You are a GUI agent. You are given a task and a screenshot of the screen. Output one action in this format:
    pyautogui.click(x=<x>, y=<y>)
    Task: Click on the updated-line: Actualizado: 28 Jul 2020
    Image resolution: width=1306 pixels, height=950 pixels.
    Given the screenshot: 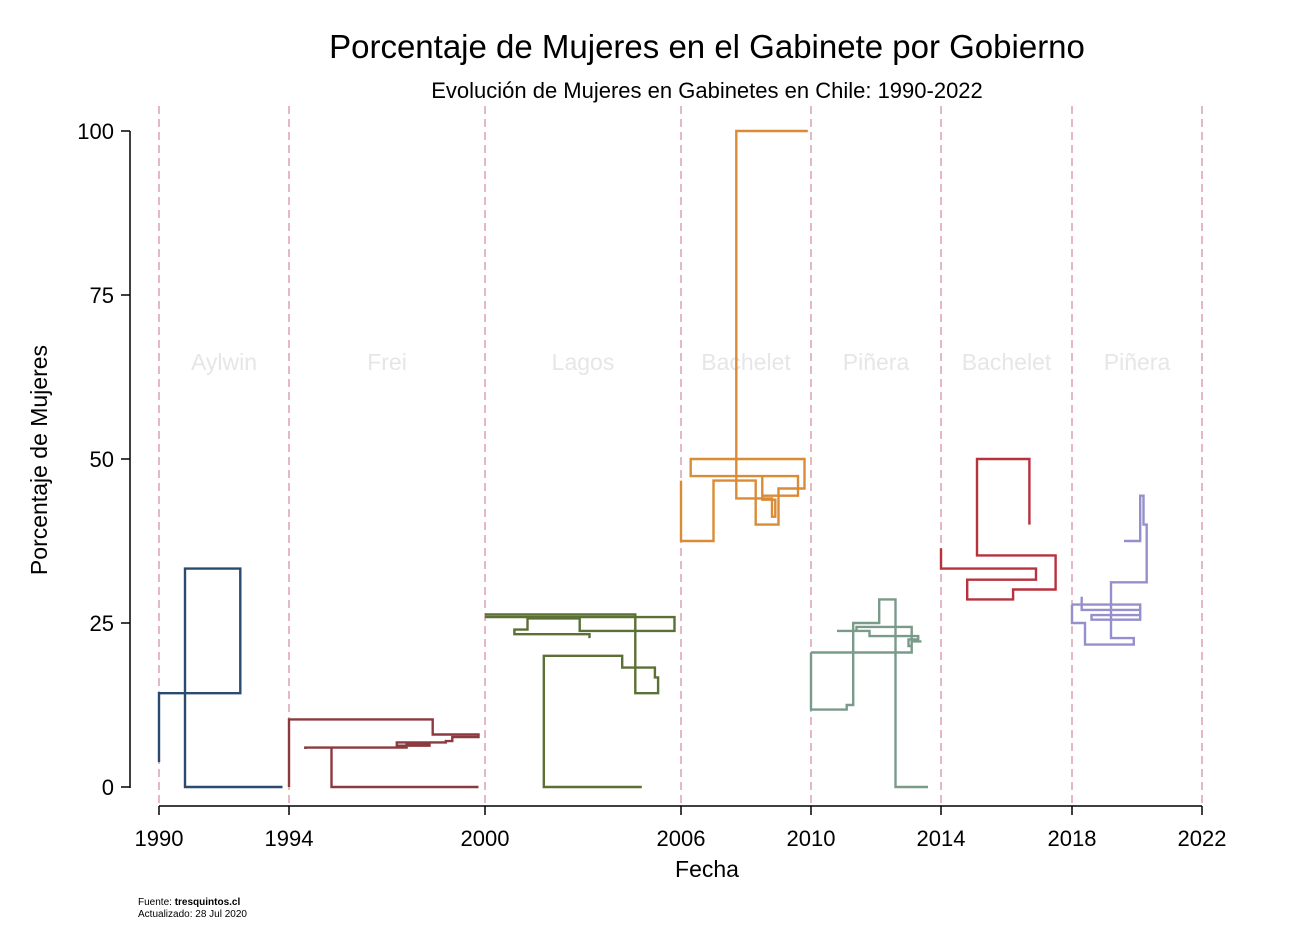 What is the action you would take?
    pyautogui.click(x=192, y=914)
    